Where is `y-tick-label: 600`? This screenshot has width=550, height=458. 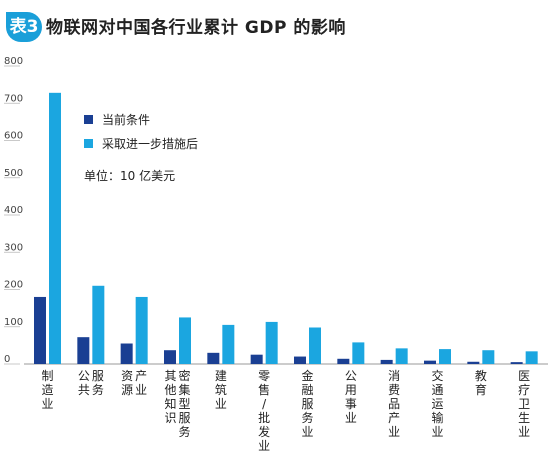 y-tick-label: 600 is located at coordinates (13, 136).